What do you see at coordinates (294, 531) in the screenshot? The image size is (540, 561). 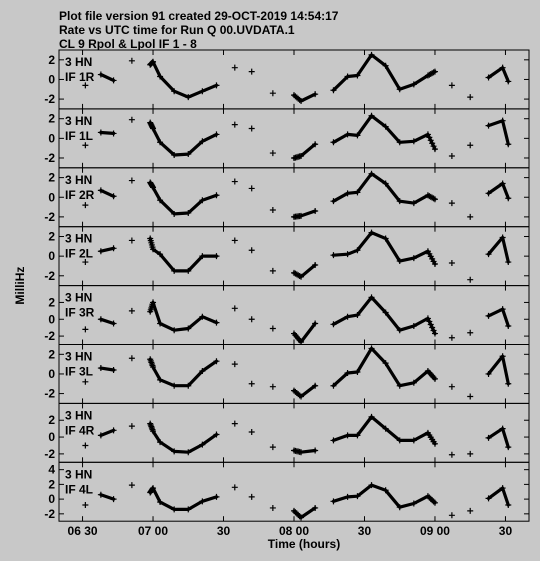 I see `x-tick-label: 08 00` at bounding box center [294, 531].